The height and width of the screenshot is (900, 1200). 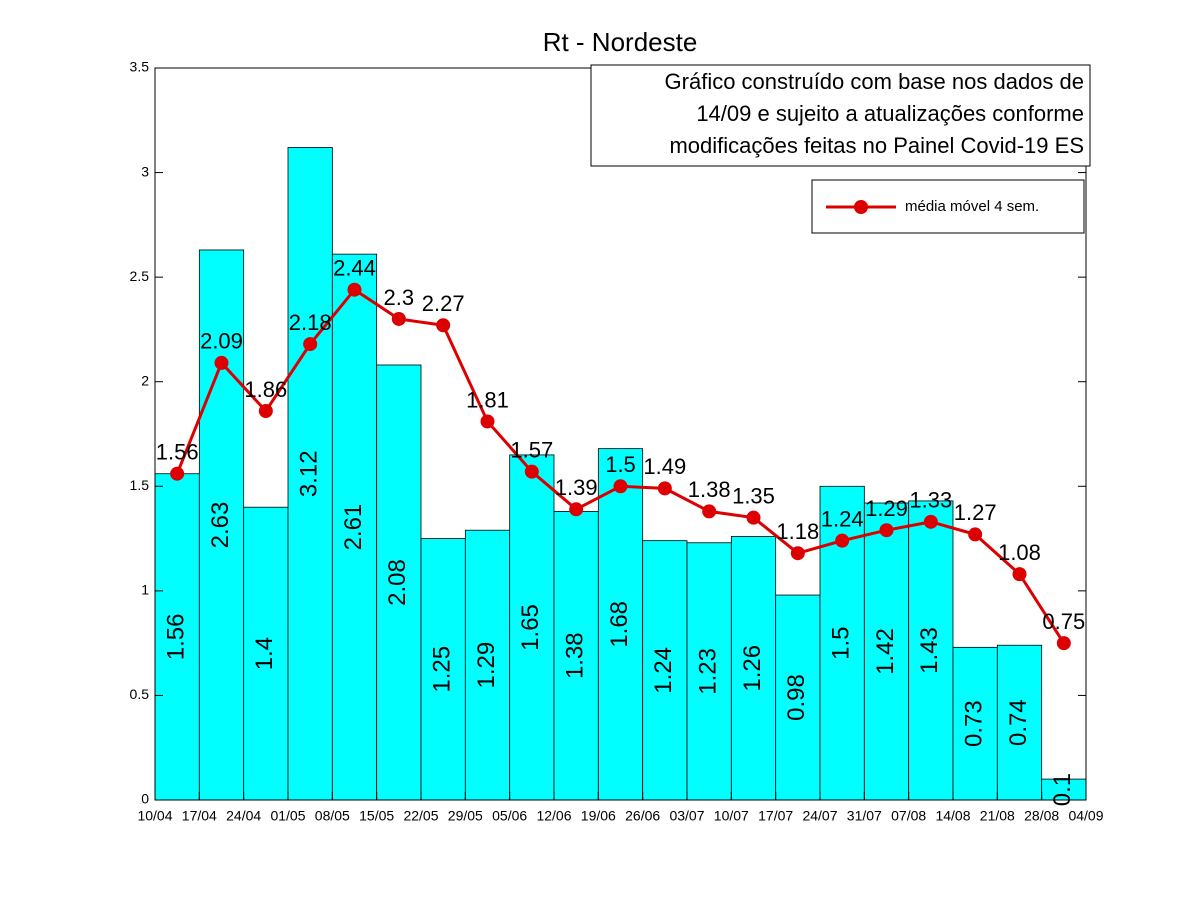 I want to click on x-tick-label: 10/04, so click(x=154, y=816).